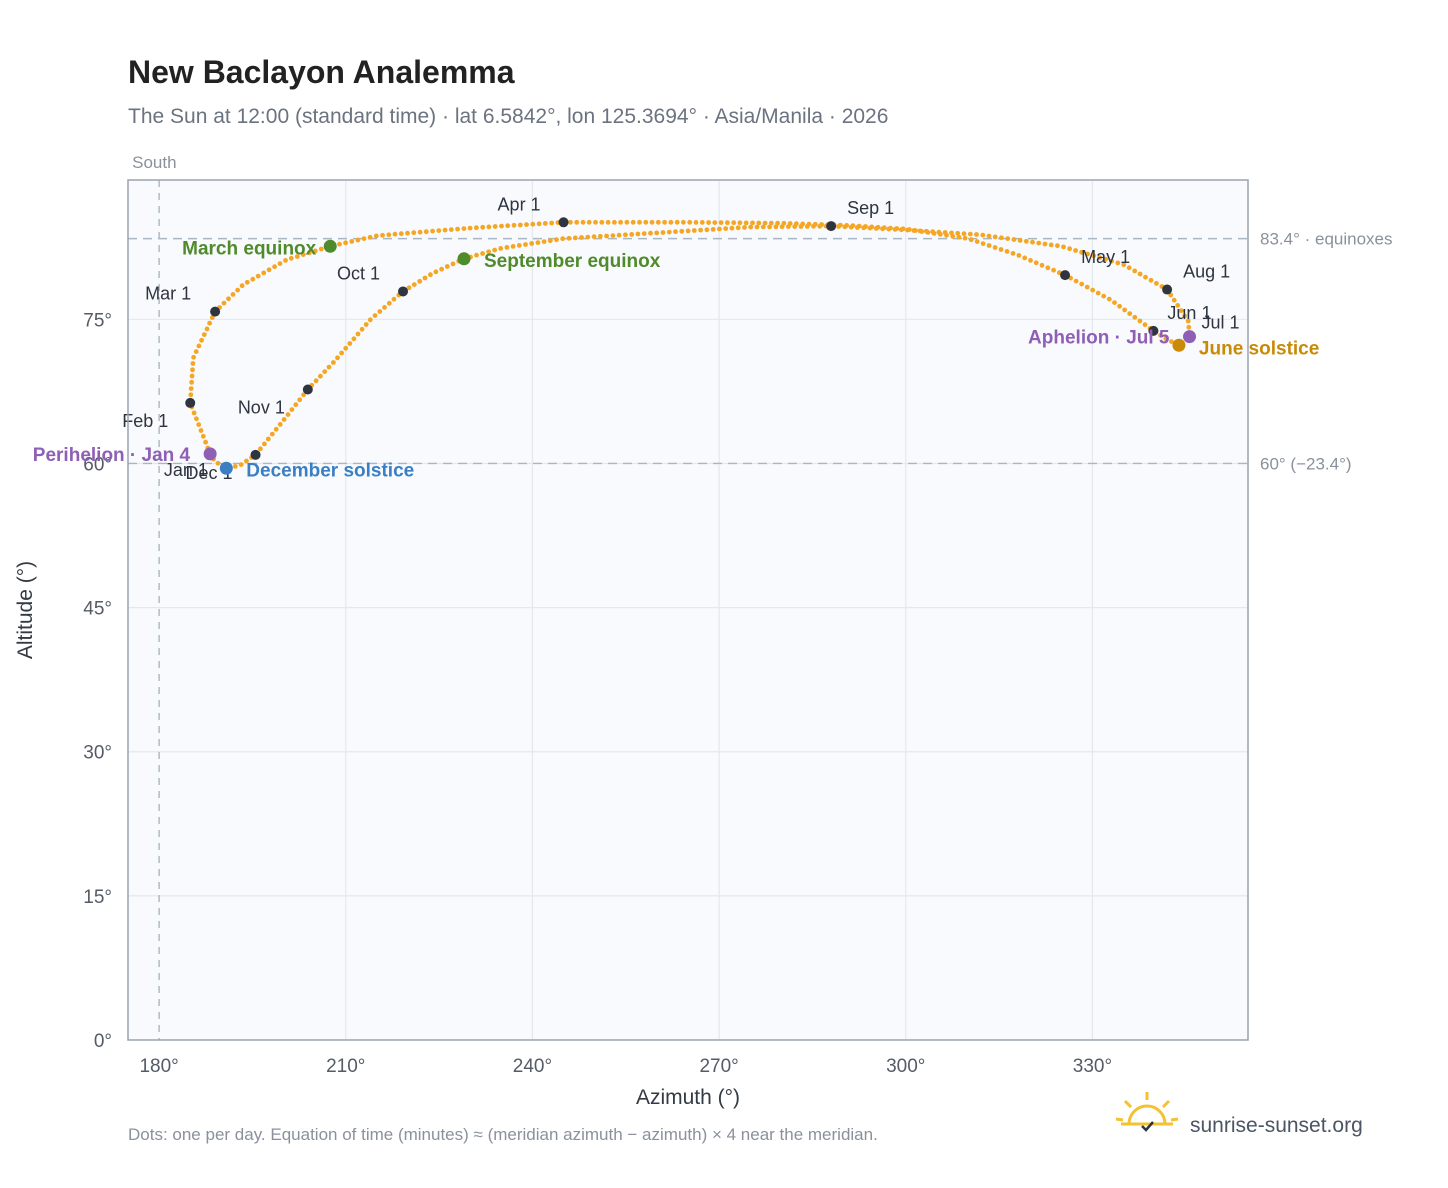 The width and height of the screenshot is (1448, 1188). Describe the element at coordinates (261, 407) in the screenshot. I see `month-label: Nov 1` at that location.